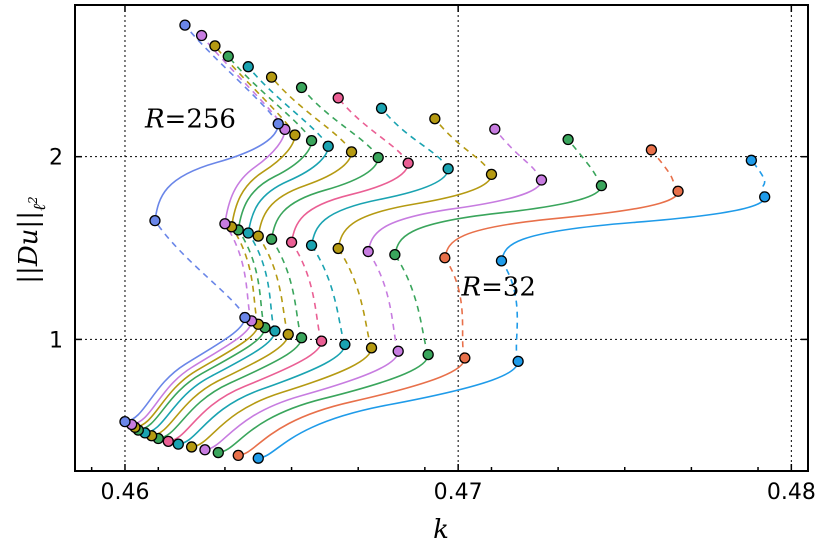 Image resolution: width=830 pixels, height=554 pixels. Describe the element at coordinates (32, 239) in the screenshot. I see `y-axis-label: ||Du||ℓ2` at that location.